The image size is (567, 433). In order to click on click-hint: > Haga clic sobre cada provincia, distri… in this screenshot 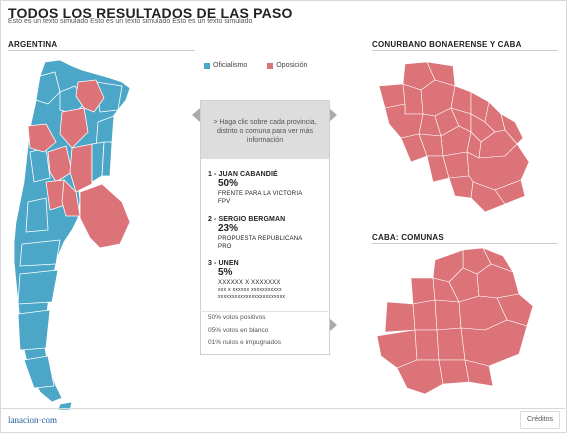, I will do `click(265, 131)`.